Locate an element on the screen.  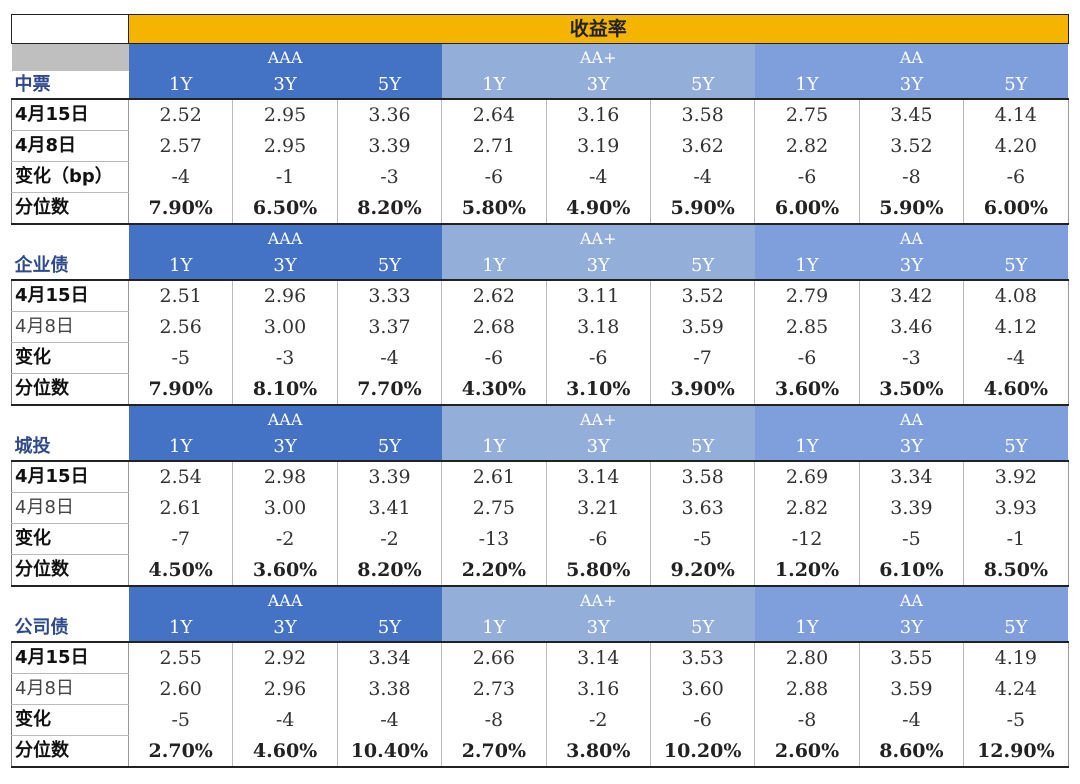
table-cell: 8.50% is located at coordinates (1016, 570).